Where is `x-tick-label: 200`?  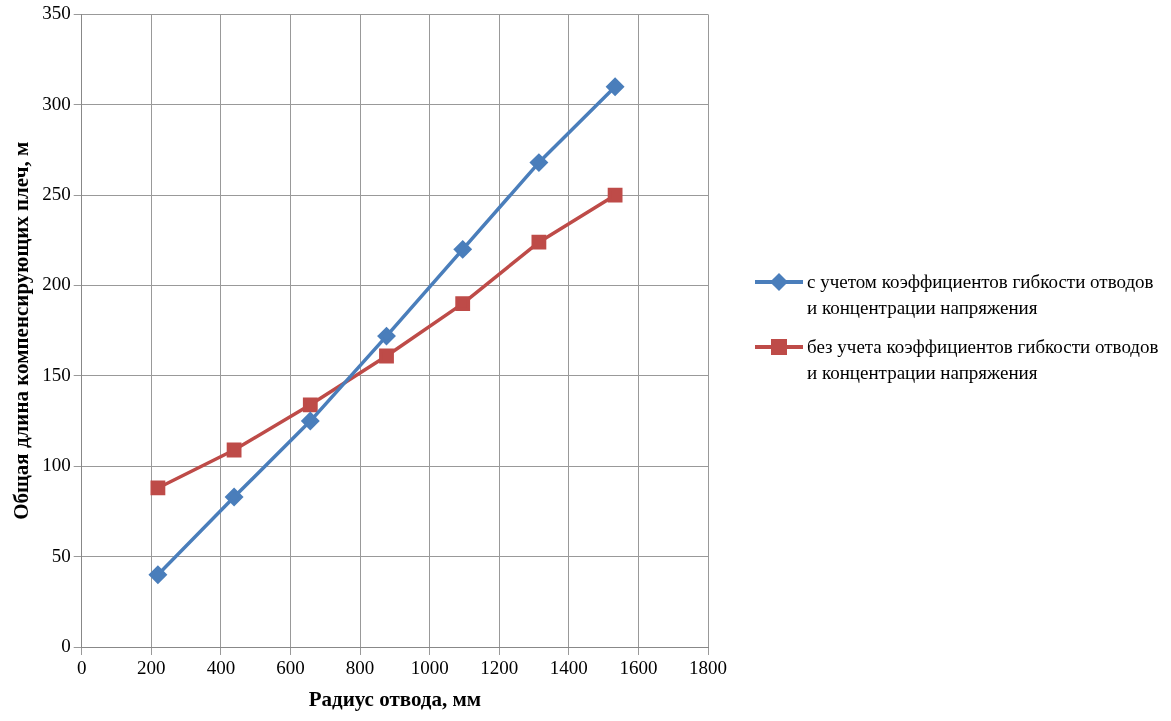 x-tick-label: 200 is located at coordinates (151, 668).